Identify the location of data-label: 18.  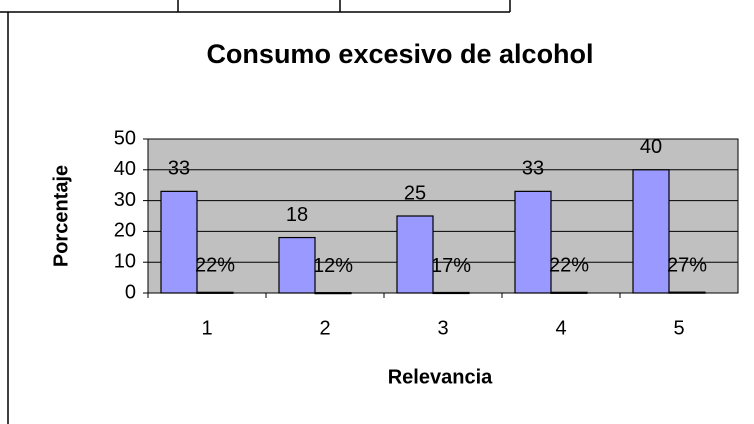
(297, 215).